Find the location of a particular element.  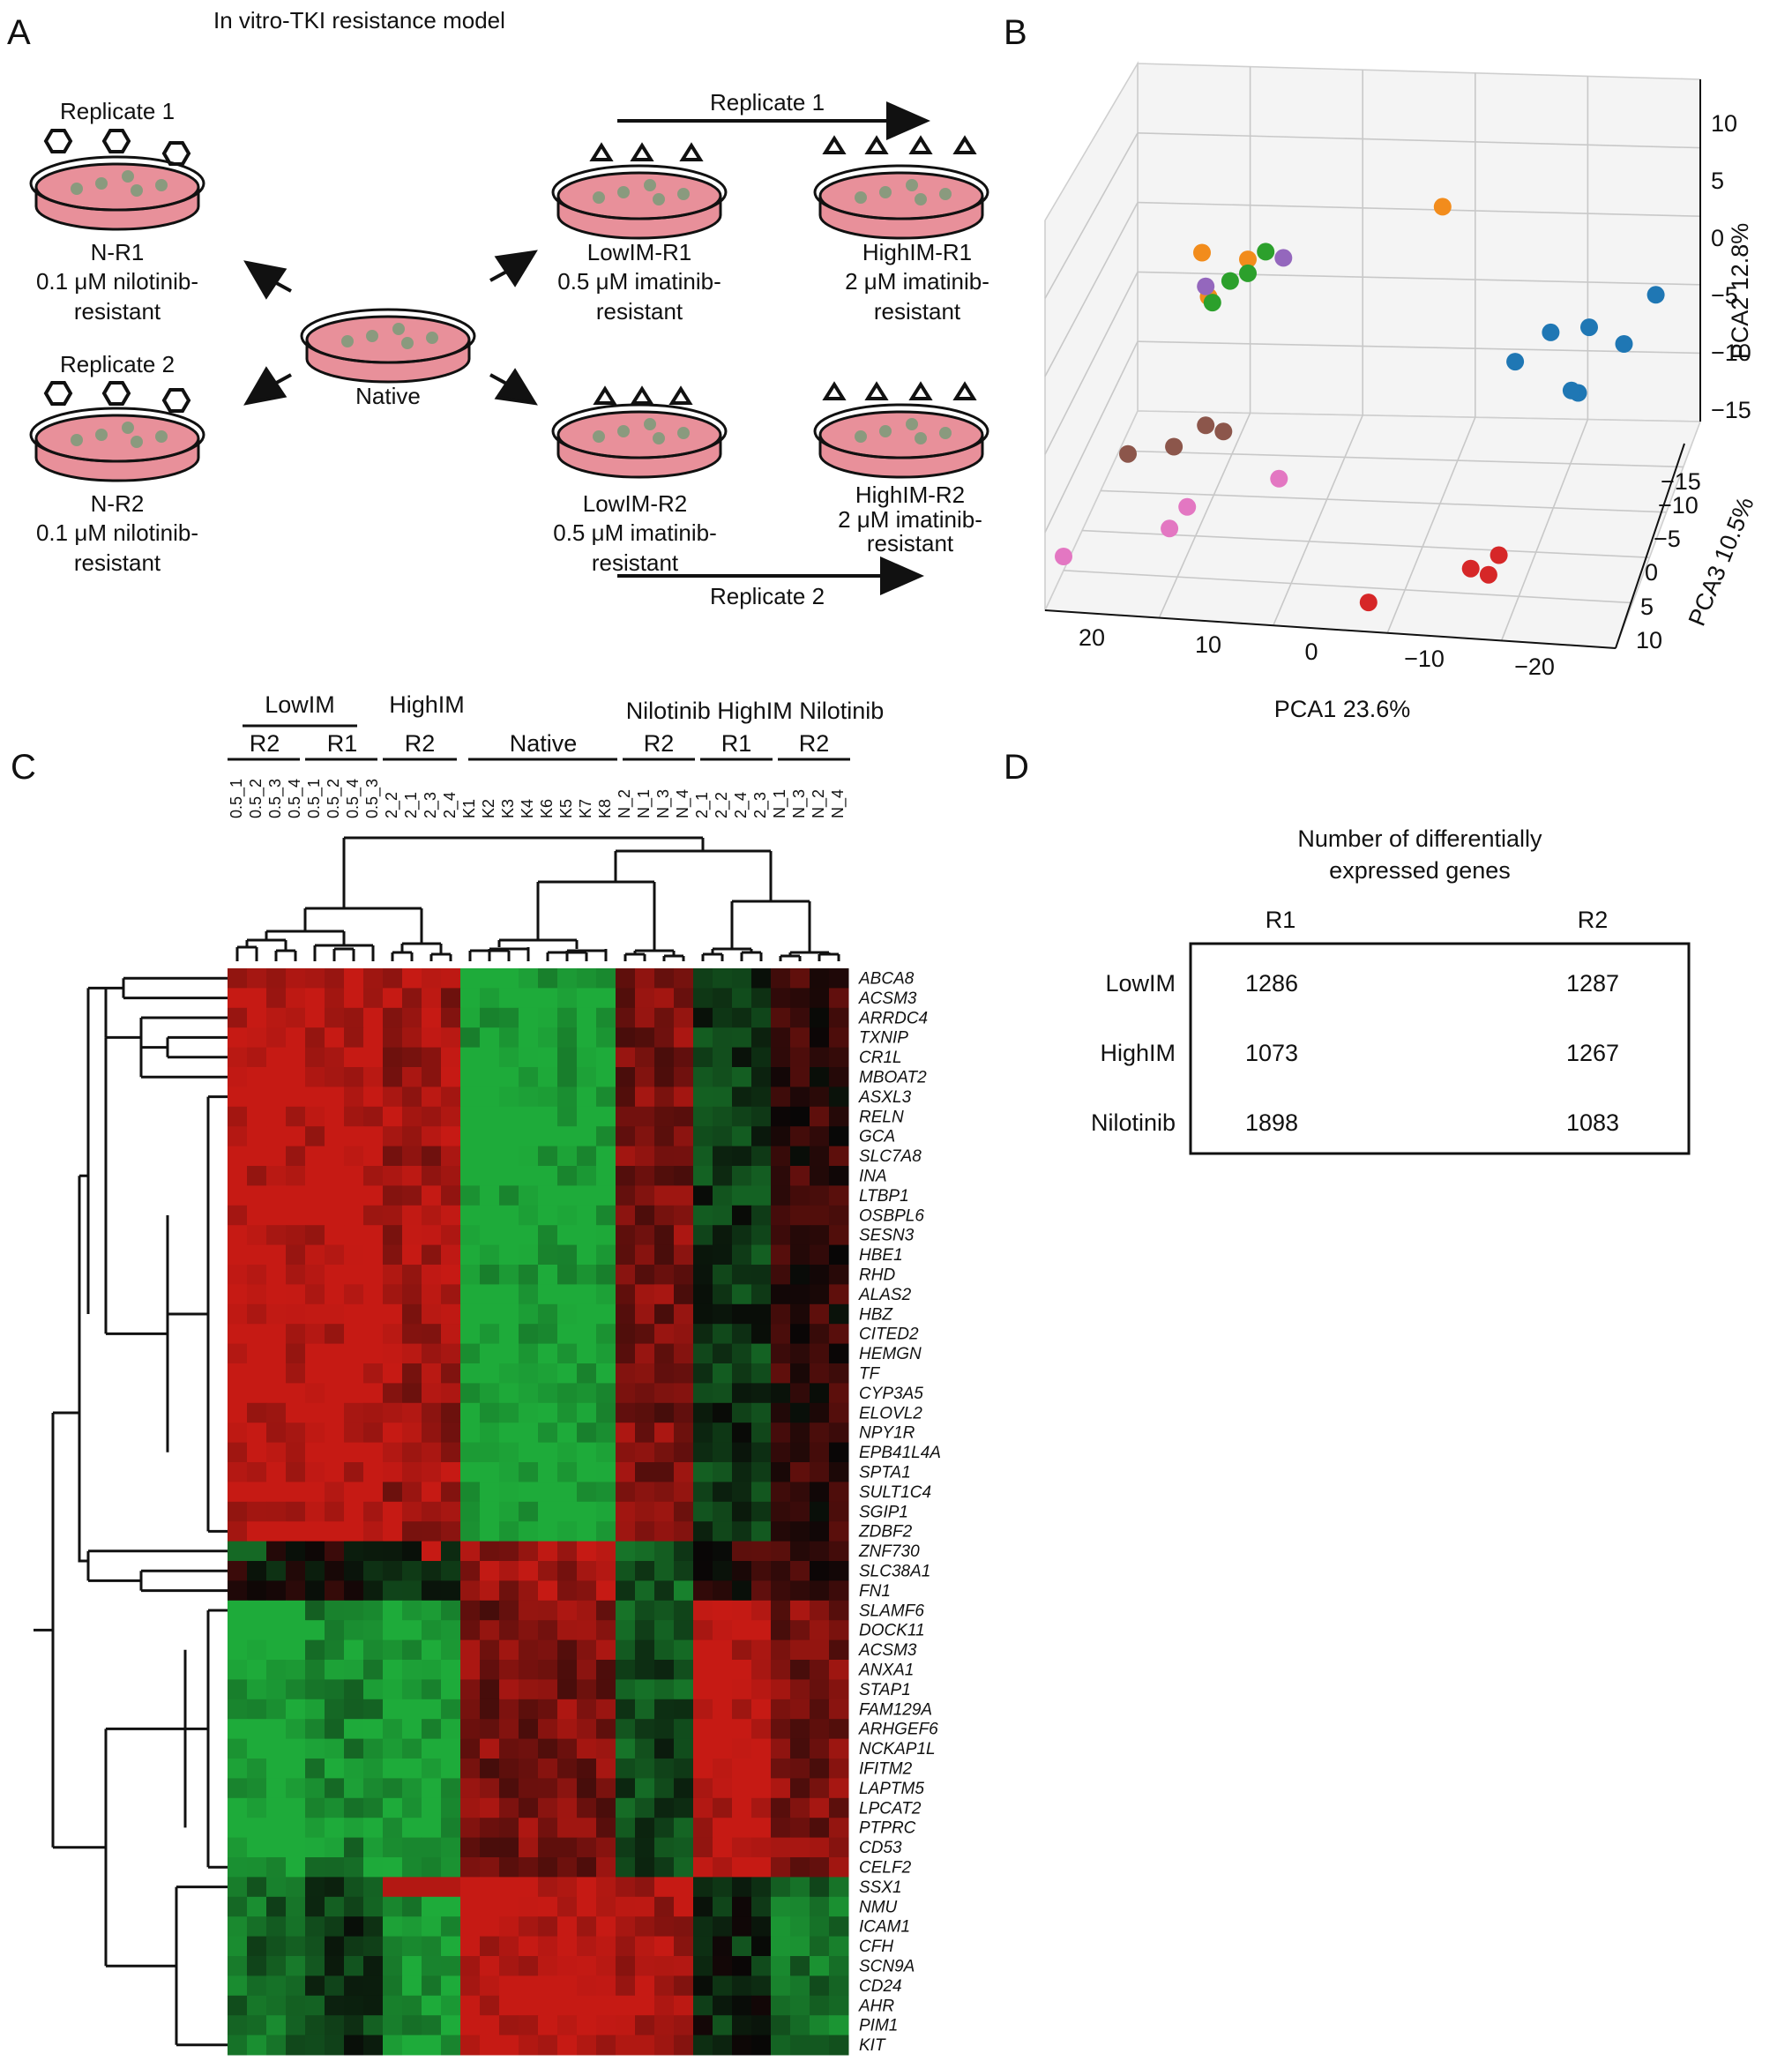

n-r2-line1: 0.1 μM nilotinib- is located at coordinates (117, 532).